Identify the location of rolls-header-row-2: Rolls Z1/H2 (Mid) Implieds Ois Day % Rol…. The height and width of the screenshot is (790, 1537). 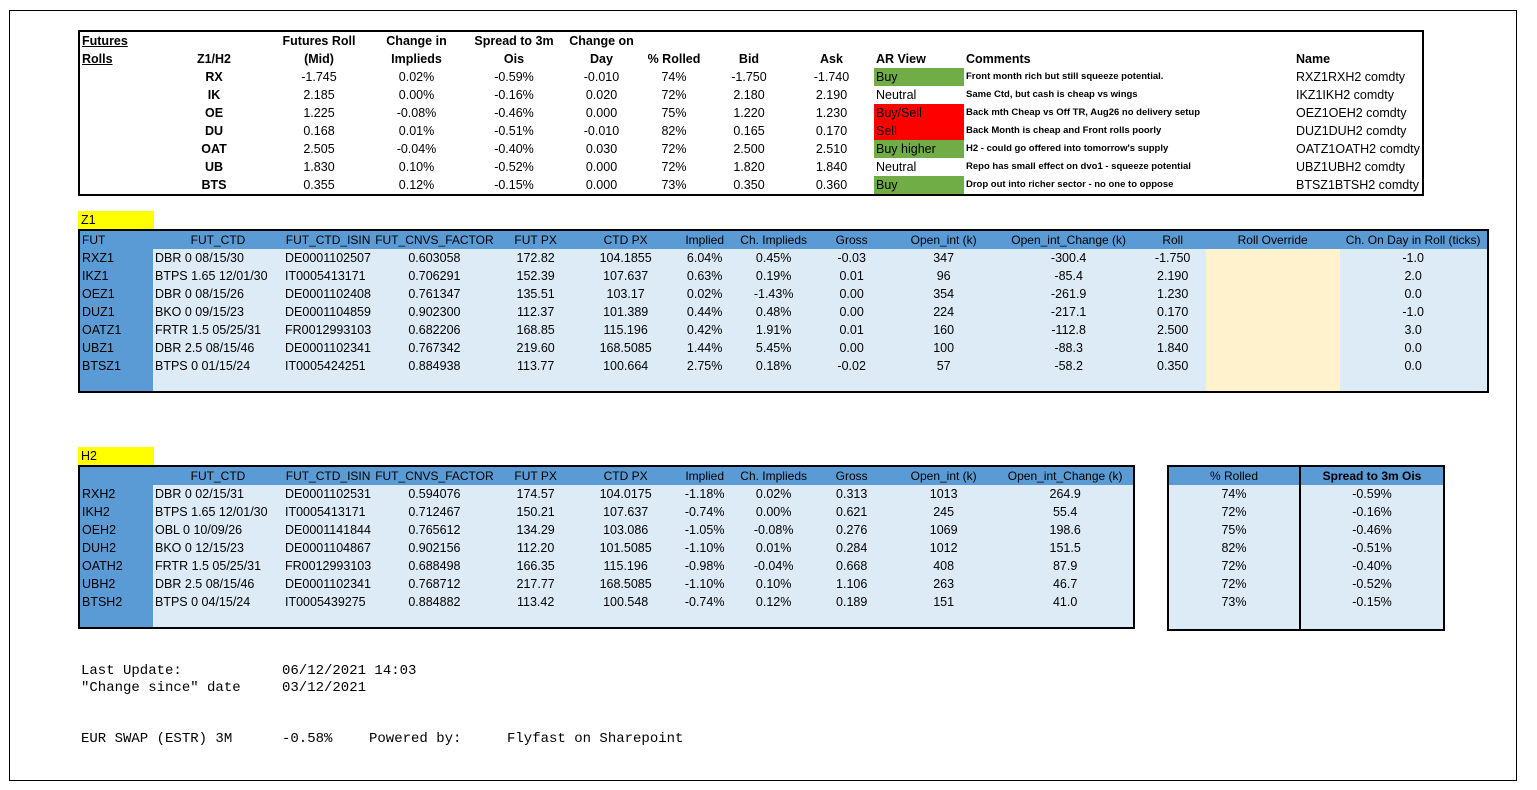
(751, 59).